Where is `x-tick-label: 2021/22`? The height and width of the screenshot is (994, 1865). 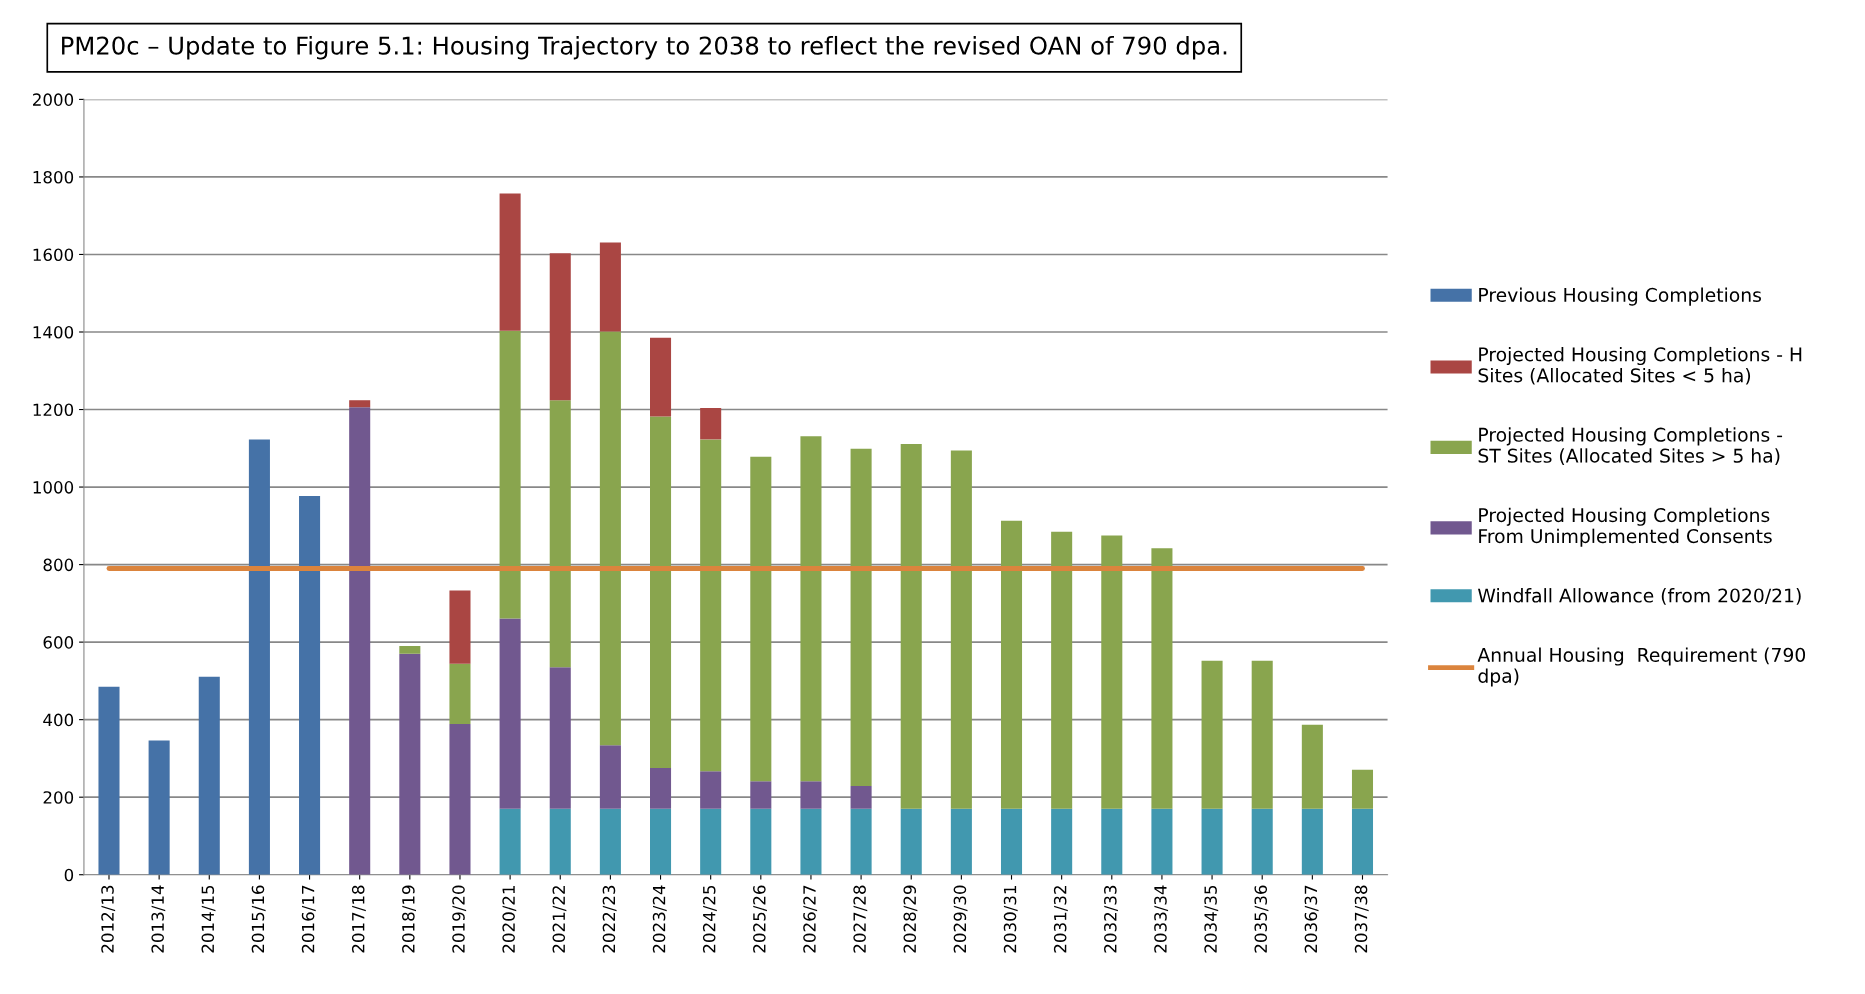 x-tick-label: 2021/22 is located at coordinates (559, 919).